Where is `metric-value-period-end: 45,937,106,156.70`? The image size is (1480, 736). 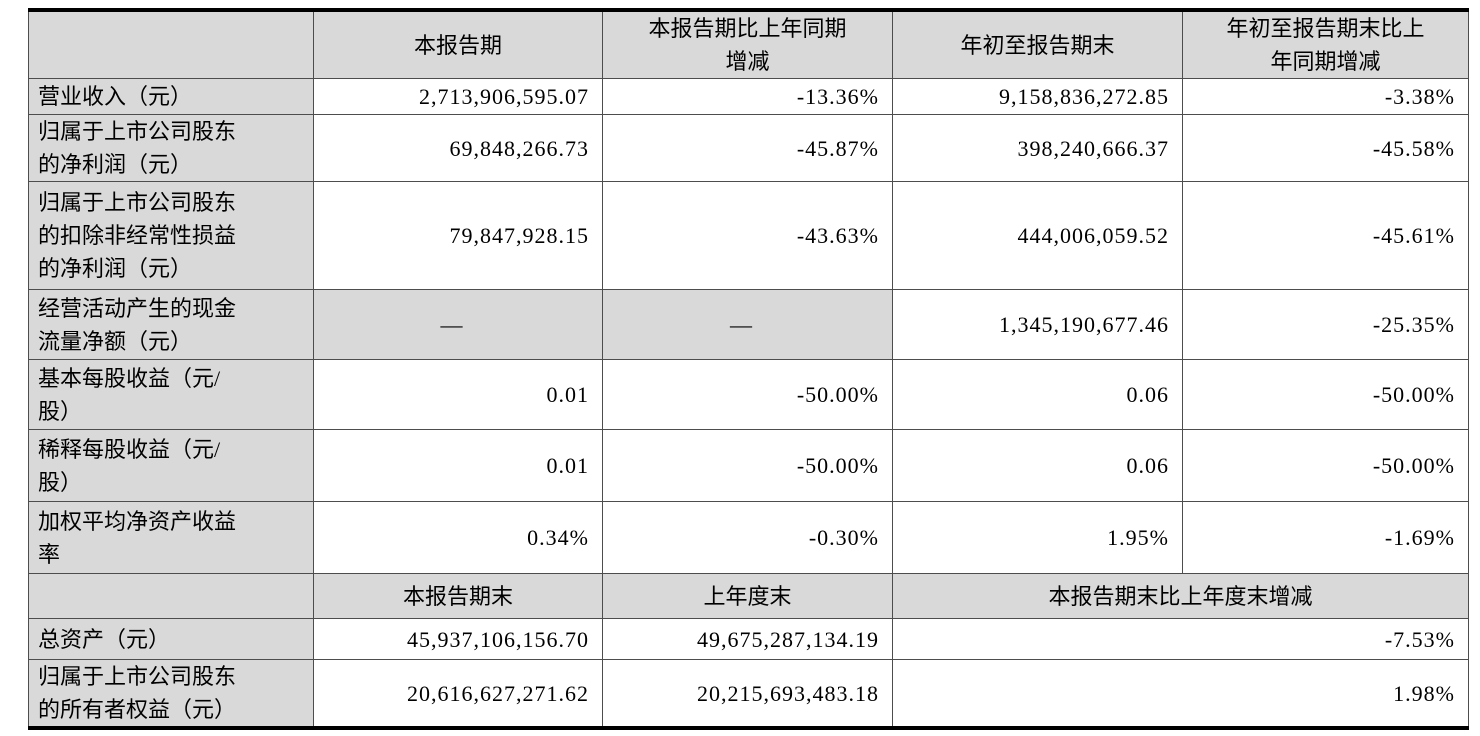
metric-value-period-end: 45,937,106,156.70 is located at coordinates (458, 639).